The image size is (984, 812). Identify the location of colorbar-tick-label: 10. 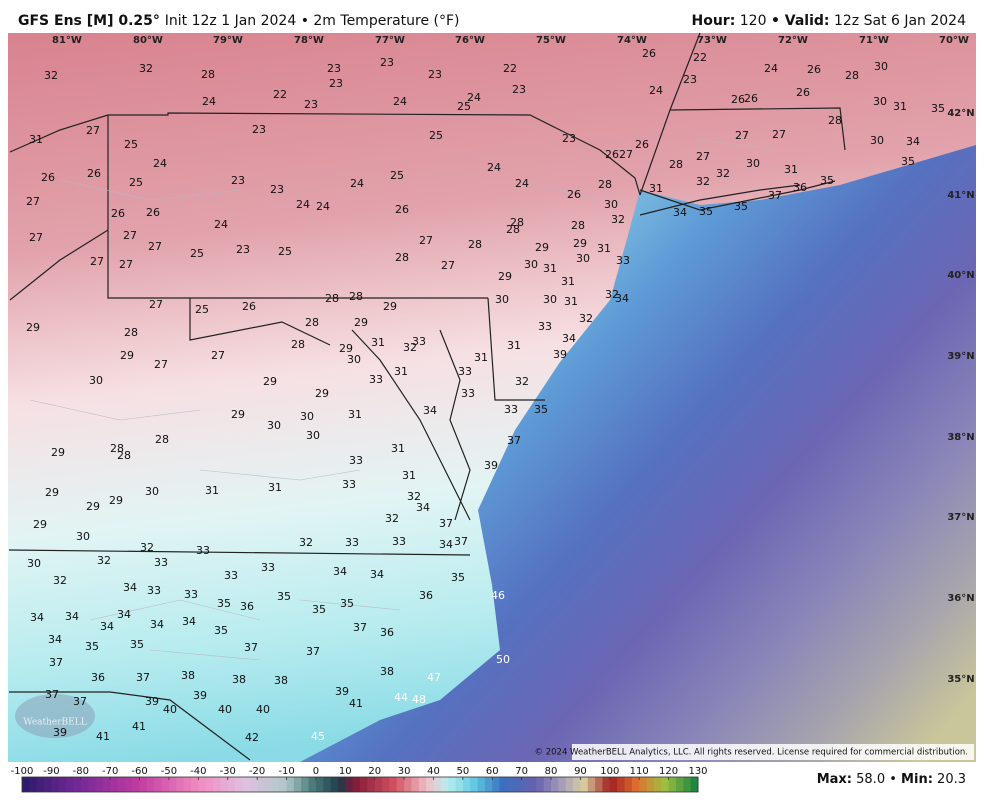
(345, 771).